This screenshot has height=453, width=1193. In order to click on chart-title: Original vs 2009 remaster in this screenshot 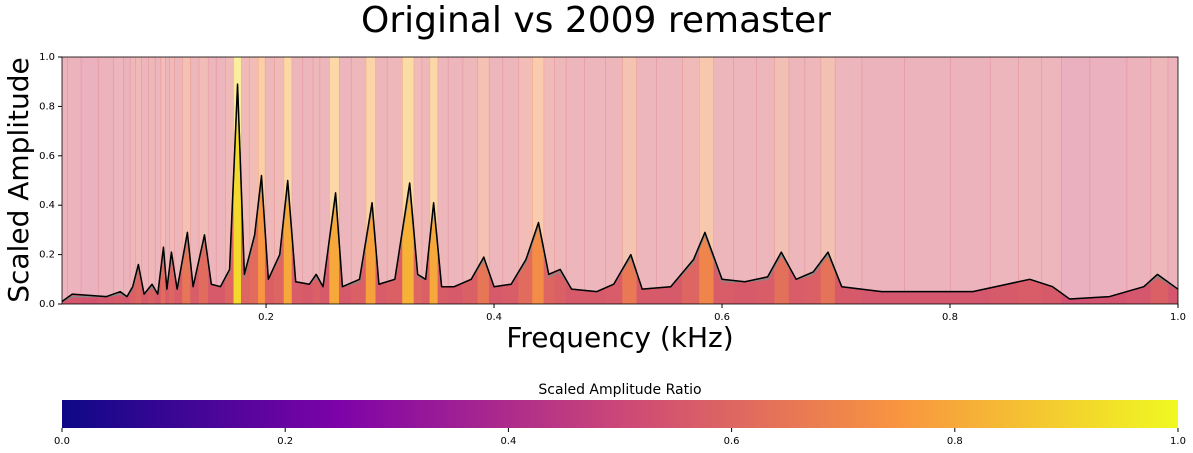, I will do `click(596, 20)`.